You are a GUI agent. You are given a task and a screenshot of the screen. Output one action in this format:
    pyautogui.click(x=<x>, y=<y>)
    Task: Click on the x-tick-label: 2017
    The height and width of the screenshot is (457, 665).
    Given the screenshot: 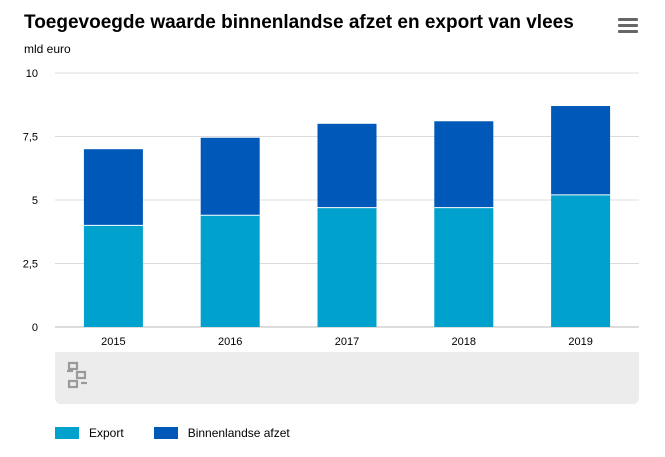 What is the action you would take?
    pyautogui.click(x=347, y=342)
    